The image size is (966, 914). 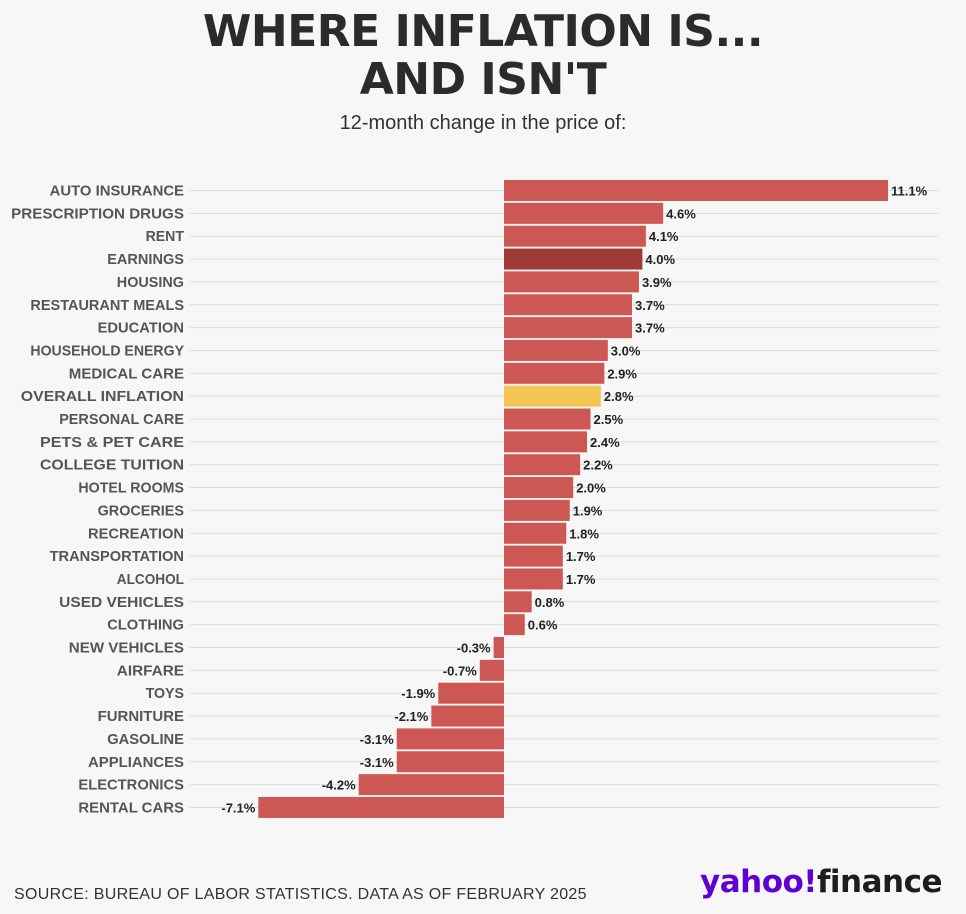 What do you see at coordinates (619, 396) in the screenshot?
I see `value-label: 2.8%` at bounding box center [619, 396].